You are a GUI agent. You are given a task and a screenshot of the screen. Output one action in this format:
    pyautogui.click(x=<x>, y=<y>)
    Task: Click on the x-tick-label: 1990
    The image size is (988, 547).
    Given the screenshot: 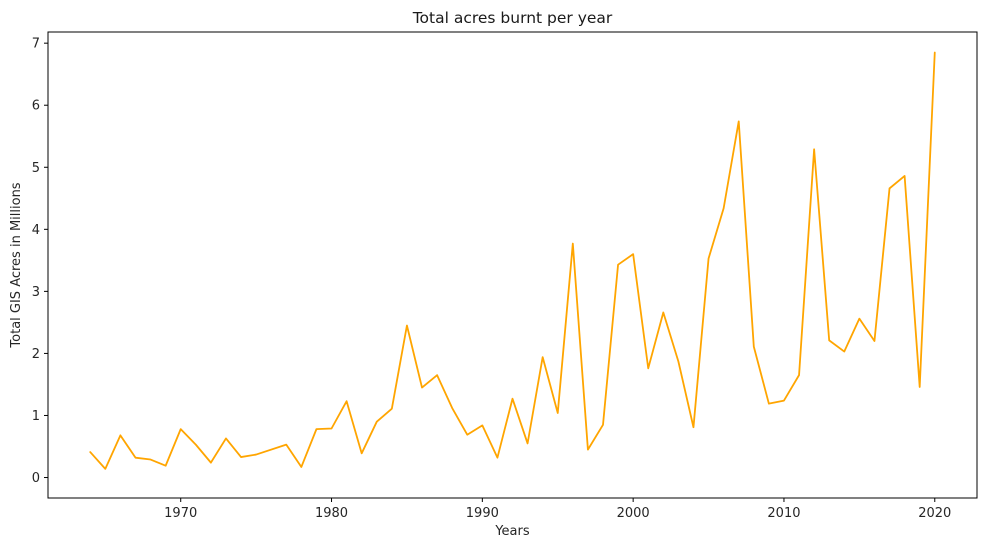 What is the action you would take?
    pyautogui.click(x=482, y=513)
    